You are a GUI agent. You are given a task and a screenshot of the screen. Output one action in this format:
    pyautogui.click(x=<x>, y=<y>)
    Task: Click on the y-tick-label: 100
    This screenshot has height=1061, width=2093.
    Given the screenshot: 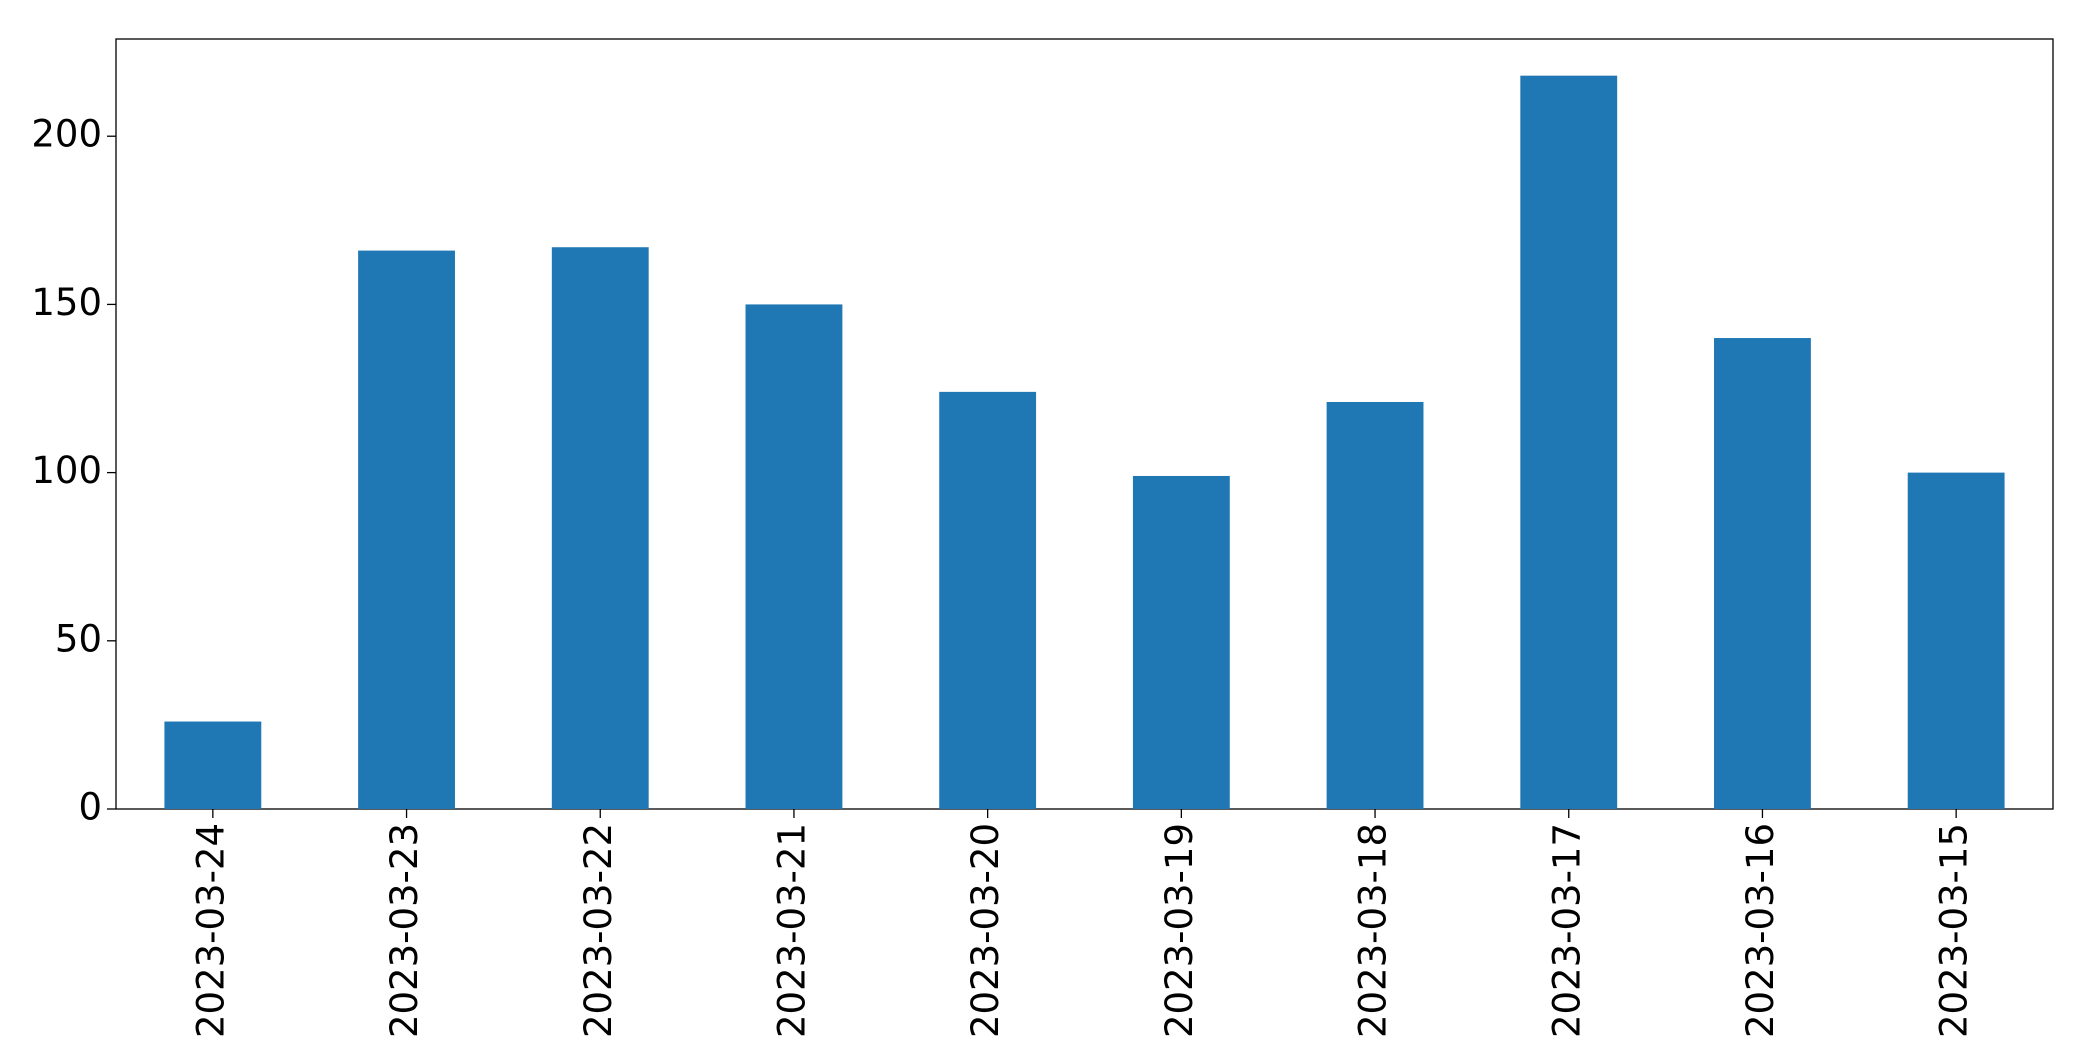 What is the action you would take?
    pyautogui.click(x=66, y=470)
    